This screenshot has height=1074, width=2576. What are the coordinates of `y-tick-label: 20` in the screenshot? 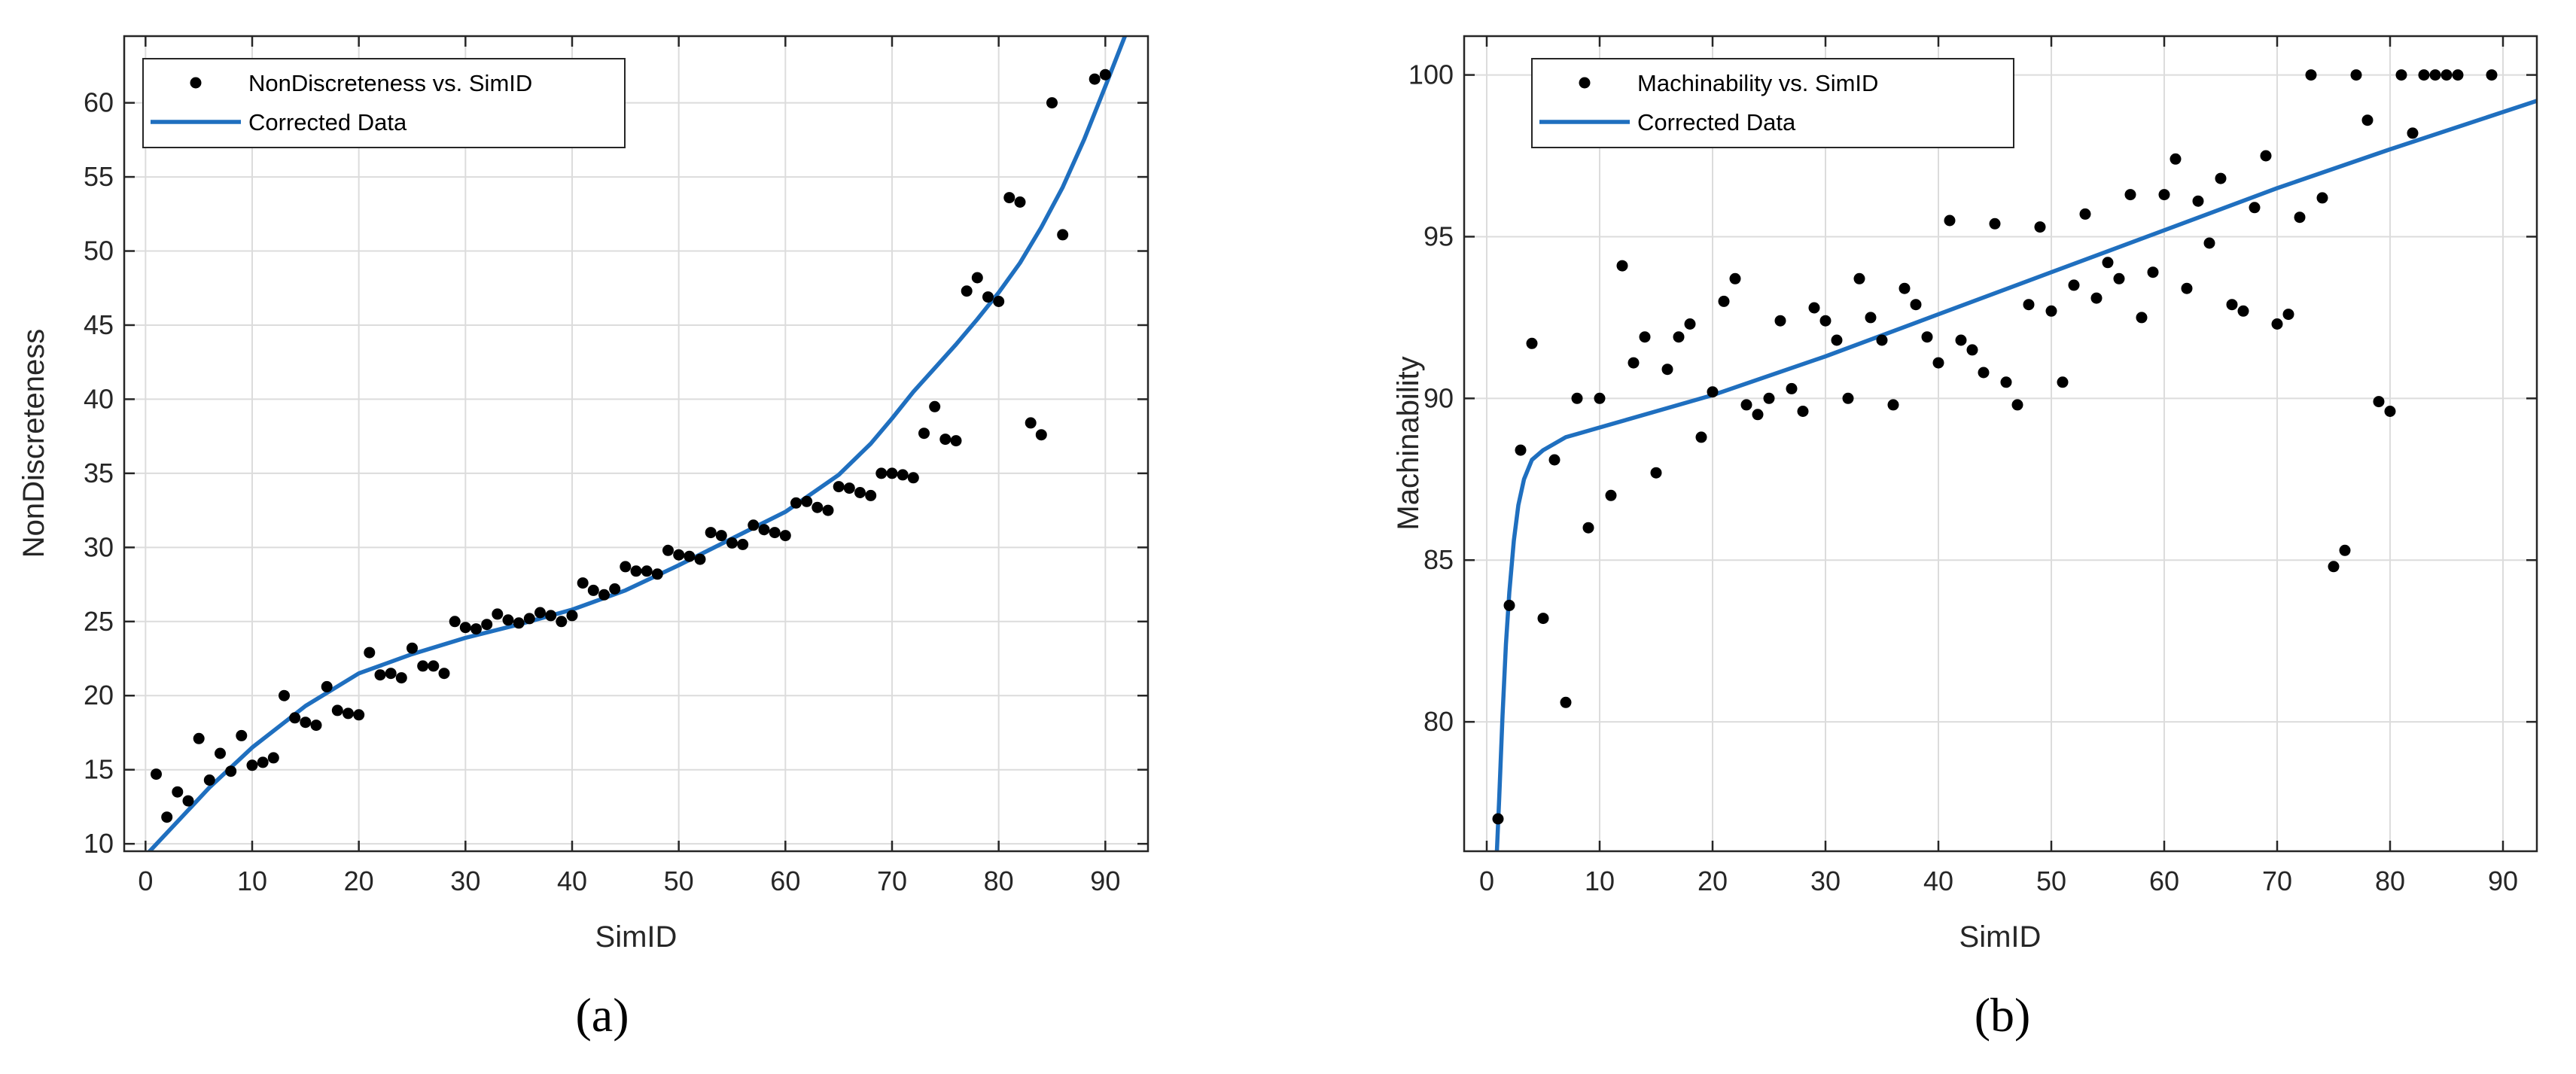 It's located at (99, 695).